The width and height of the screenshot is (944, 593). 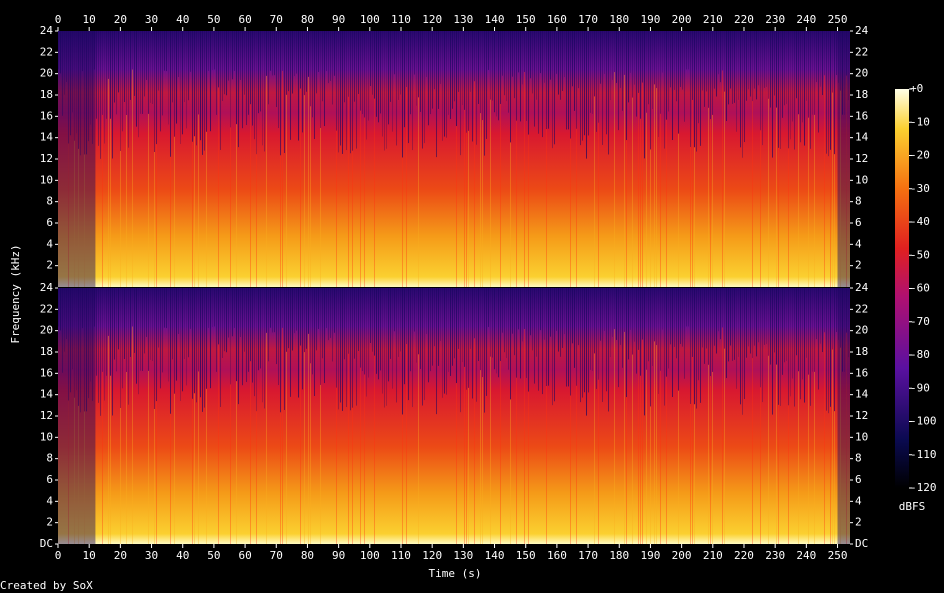 I want to click on y-tick-label: 2, so click(x=858, y=522).